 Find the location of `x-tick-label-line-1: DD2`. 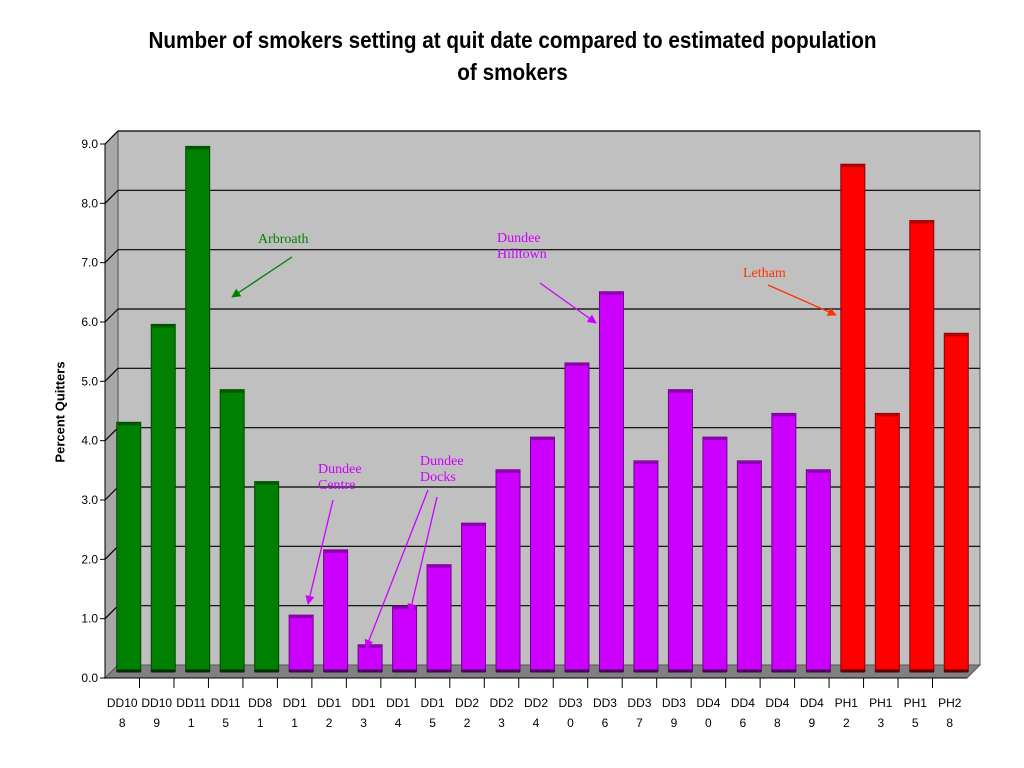

x-tick-label-line-1: DD2 is located at coordinates (502, 703).